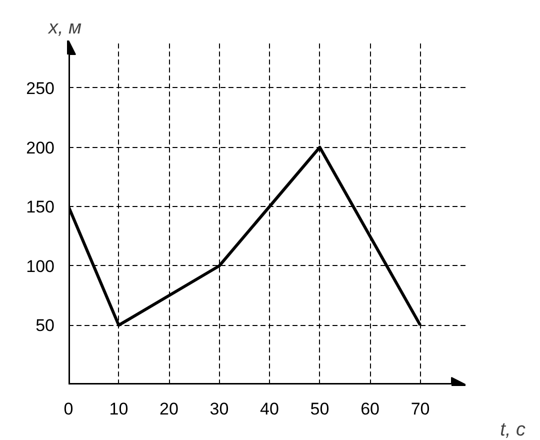  Describe the element at coordinates (118, 409) in the screenshot. I see `x-tick-label: 10` at that location.